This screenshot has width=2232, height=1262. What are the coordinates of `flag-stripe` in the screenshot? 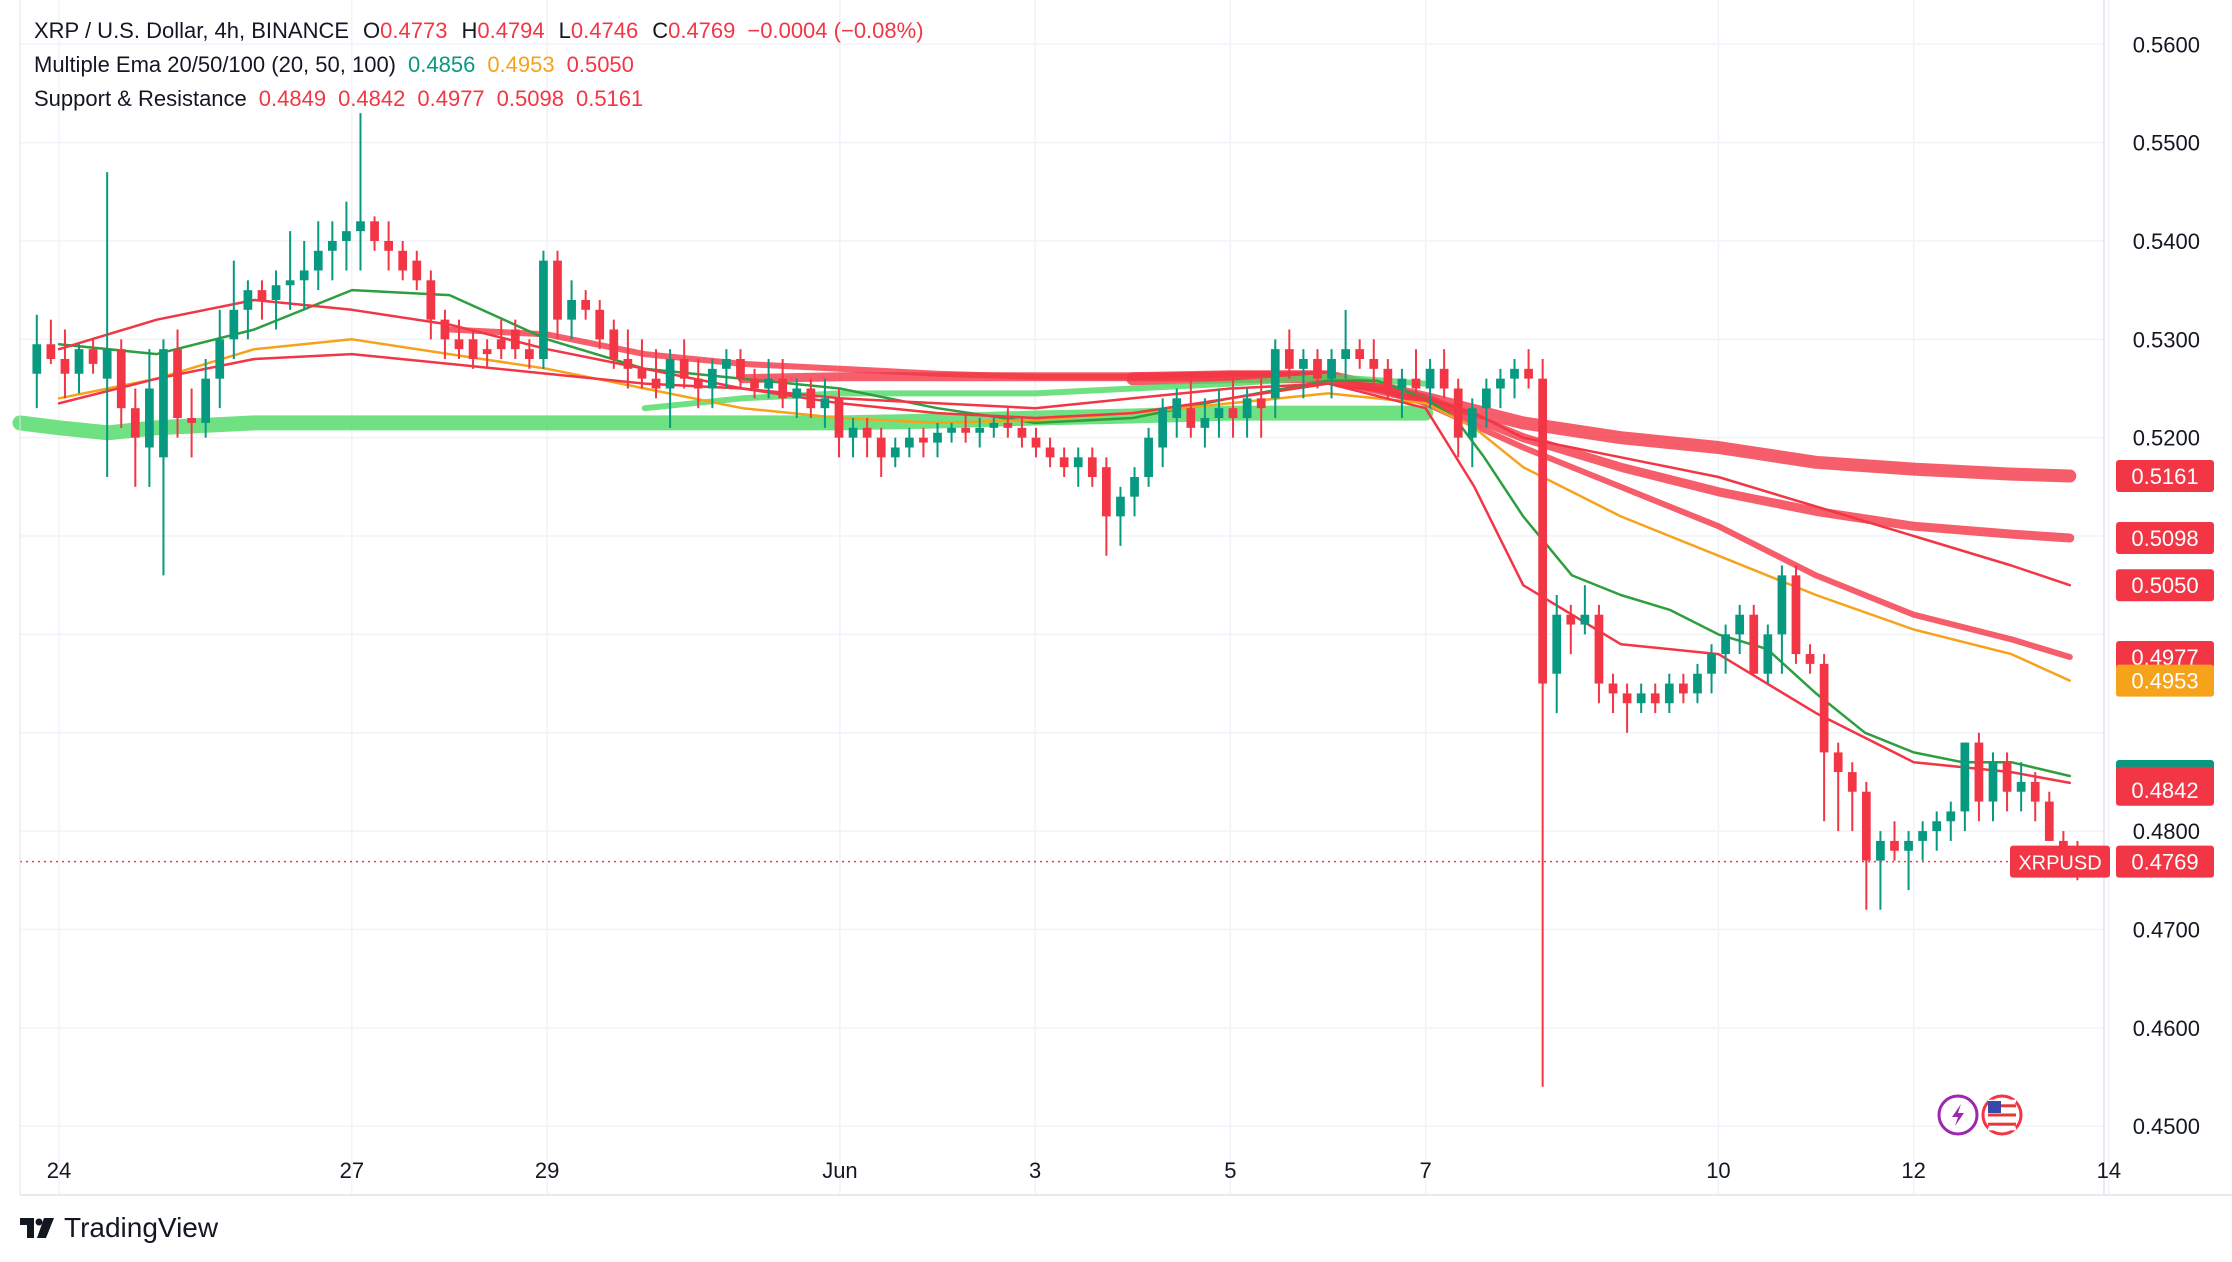 It's located at (2002, 1120).